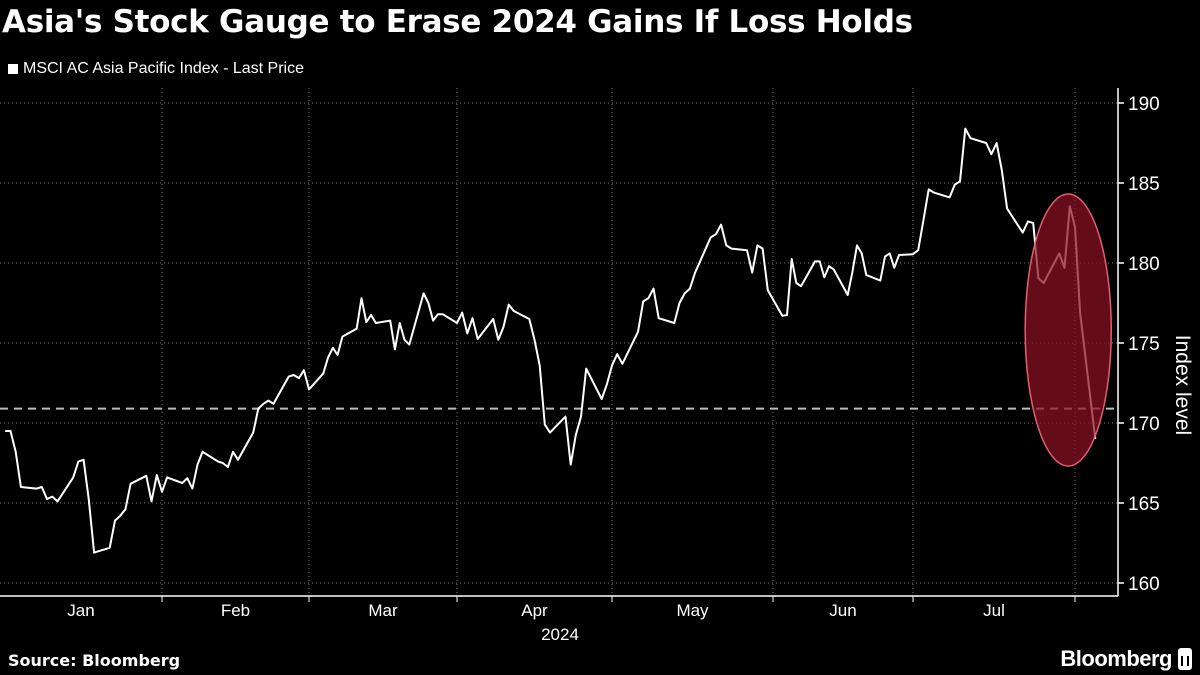 The image size is (1200, 675). What do you see at coordinates (80, 610) in the screenshot?
I see `x-tick-label-jan: Jan` at bounding box center [80, 610].